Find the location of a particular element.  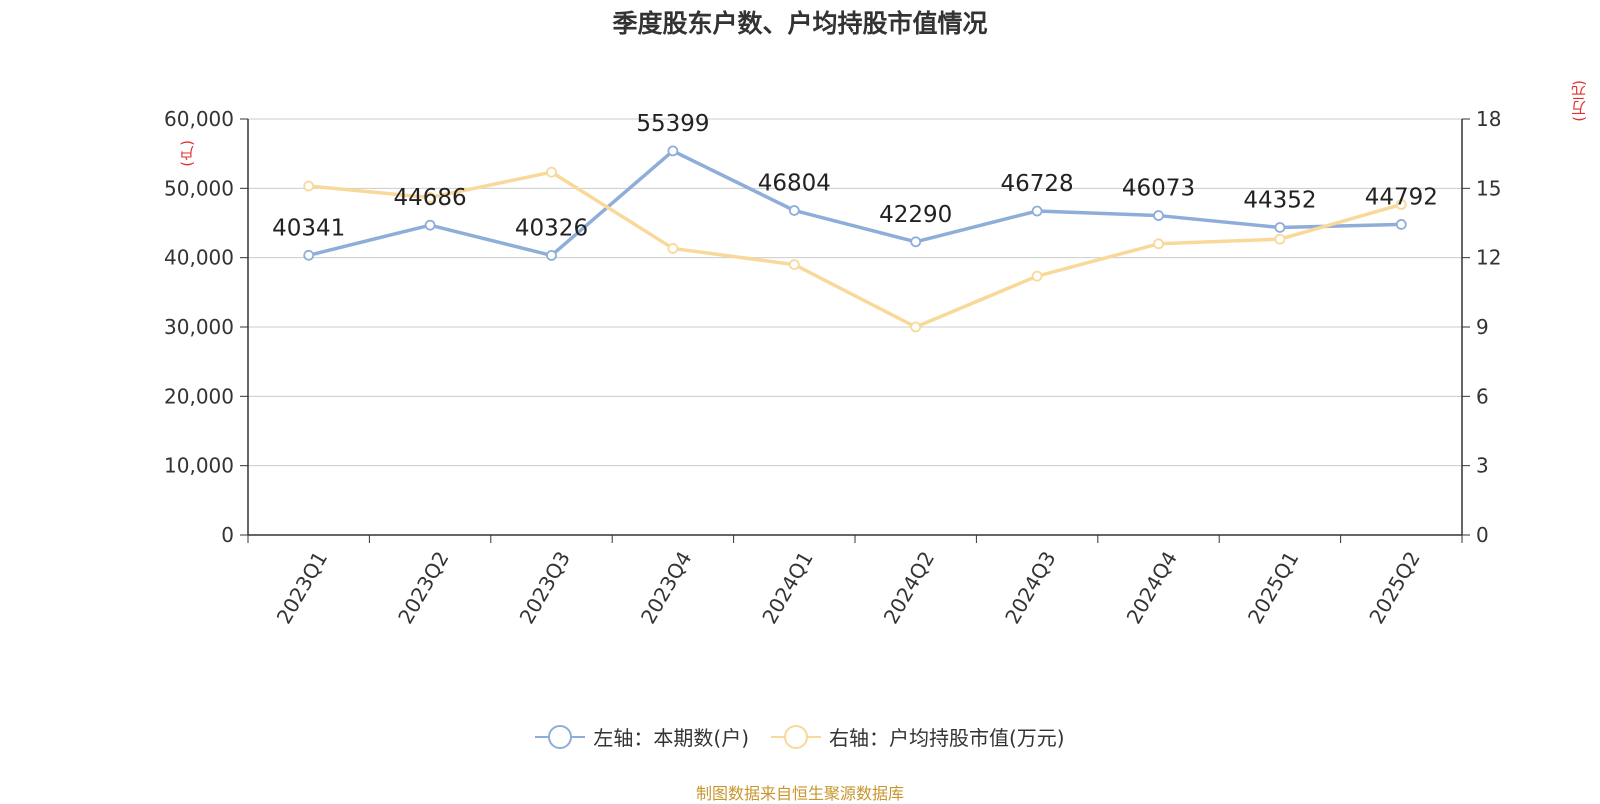

data-label: 42290 is located at coordinates (915, 215).